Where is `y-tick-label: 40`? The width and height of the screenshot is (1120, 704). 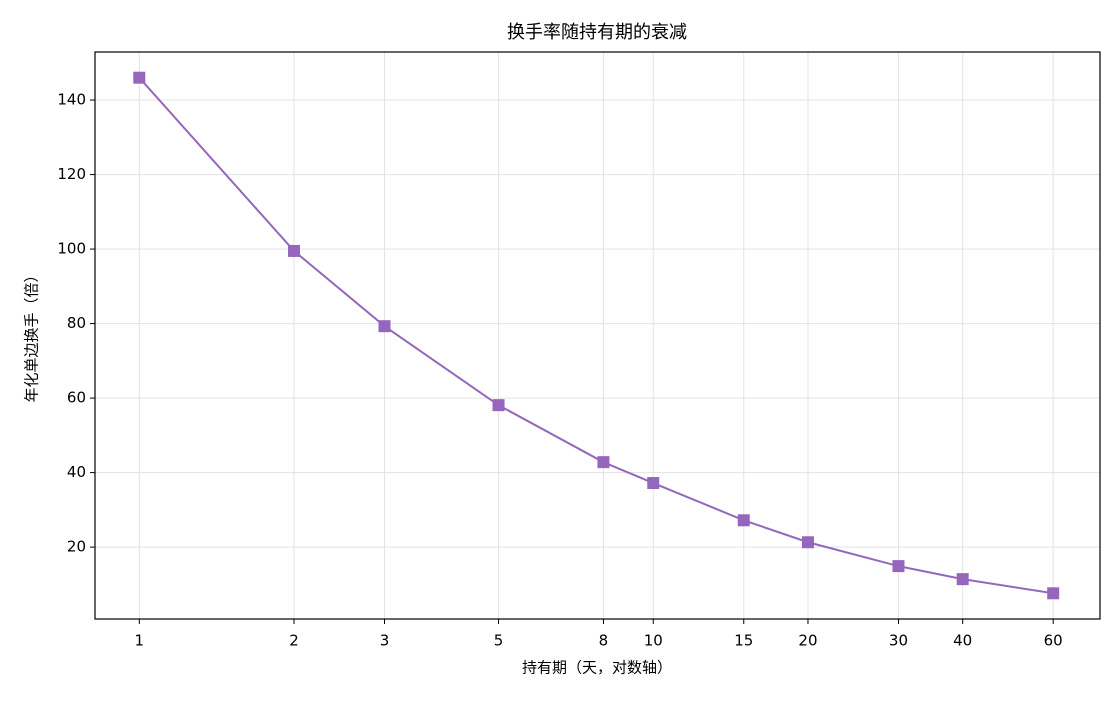 y-tick-label: 40 is located at coordinates (76, 472).